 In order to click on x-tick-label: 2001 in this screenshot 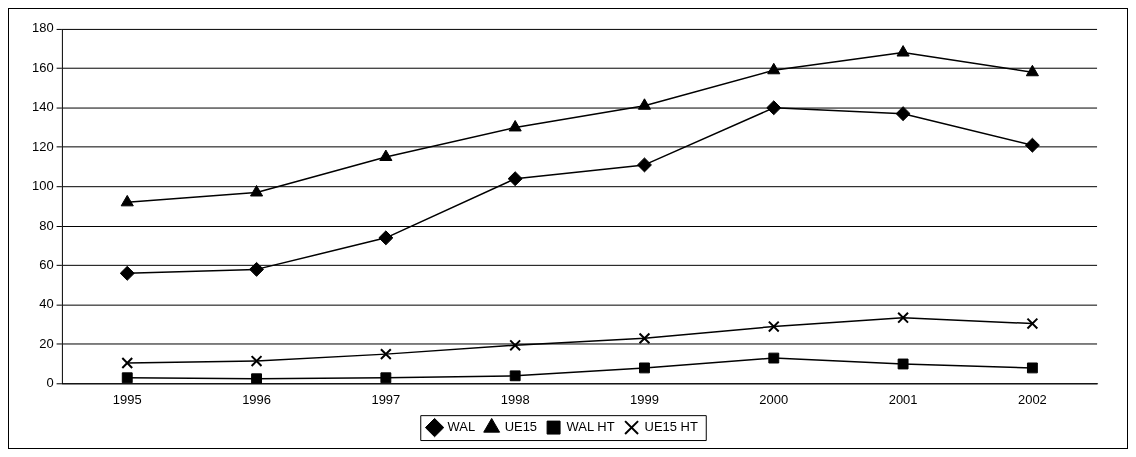, I will do `click(903, 399)`.